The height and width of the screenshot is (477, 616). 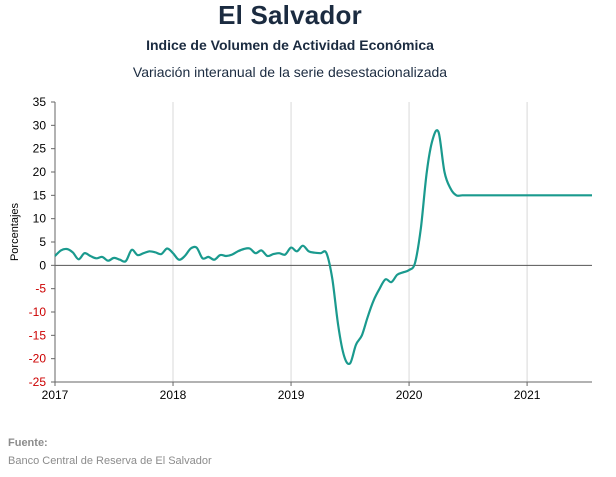 I want to click on chart-title: El Salvador, so click(x=290, y=15).